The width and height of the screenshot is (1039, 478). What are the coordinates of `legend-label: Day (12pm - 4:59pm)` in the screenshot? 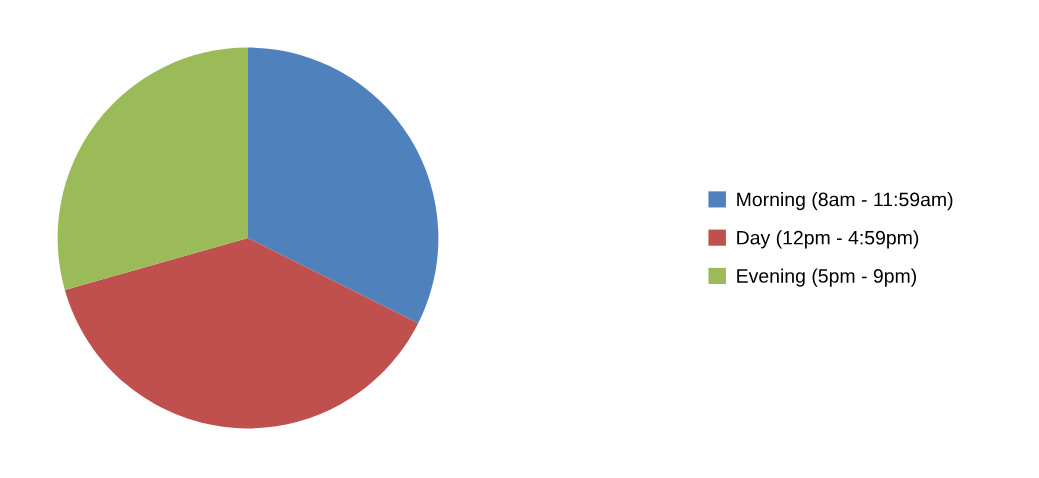 It's located at (828, 239).